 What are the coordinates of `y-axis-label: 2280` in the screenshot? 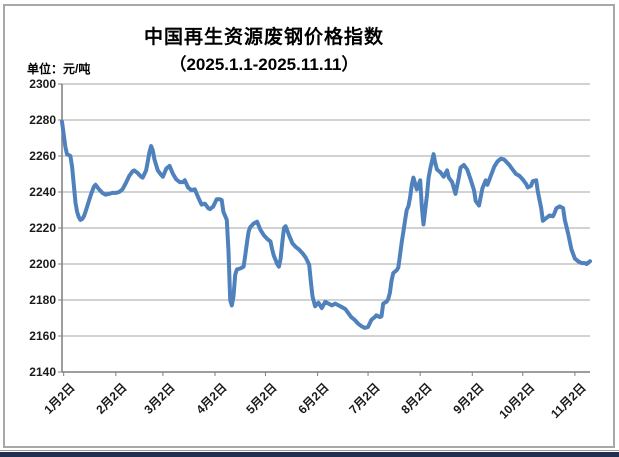 It's located at (42, 120).